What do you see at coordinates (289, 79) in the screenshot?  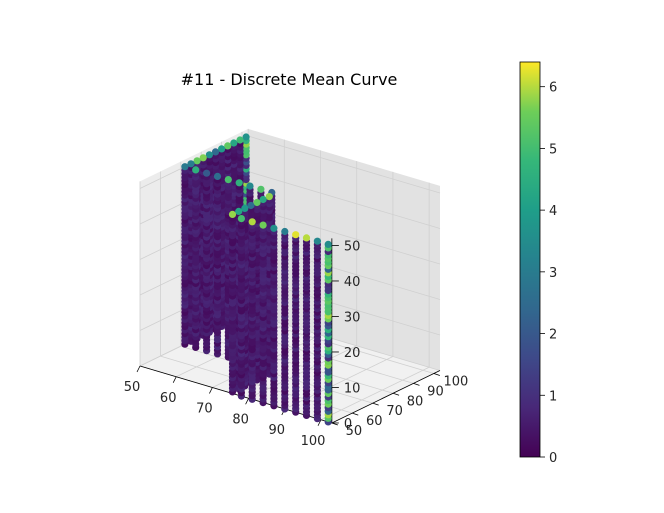 I see `chart-title: #11 - Discrete Mean Curve` at bounding box center [289, 79].